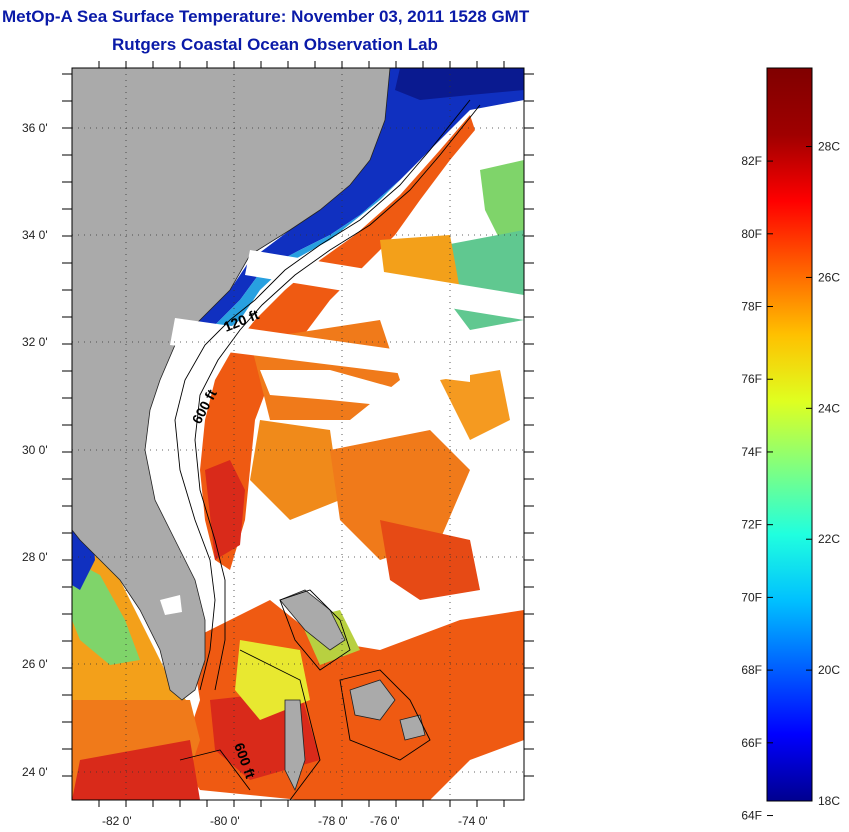 Image resolution: width=849 pixels, height=832 pixels. What do you see at coordinates (751, 488) in the screenshot?
I see `colorbar-fahrenheit-labels: 82F 80F 78F 76F 74F 72F 70F 68F 66F 64F` at bounding box center [751, 488].